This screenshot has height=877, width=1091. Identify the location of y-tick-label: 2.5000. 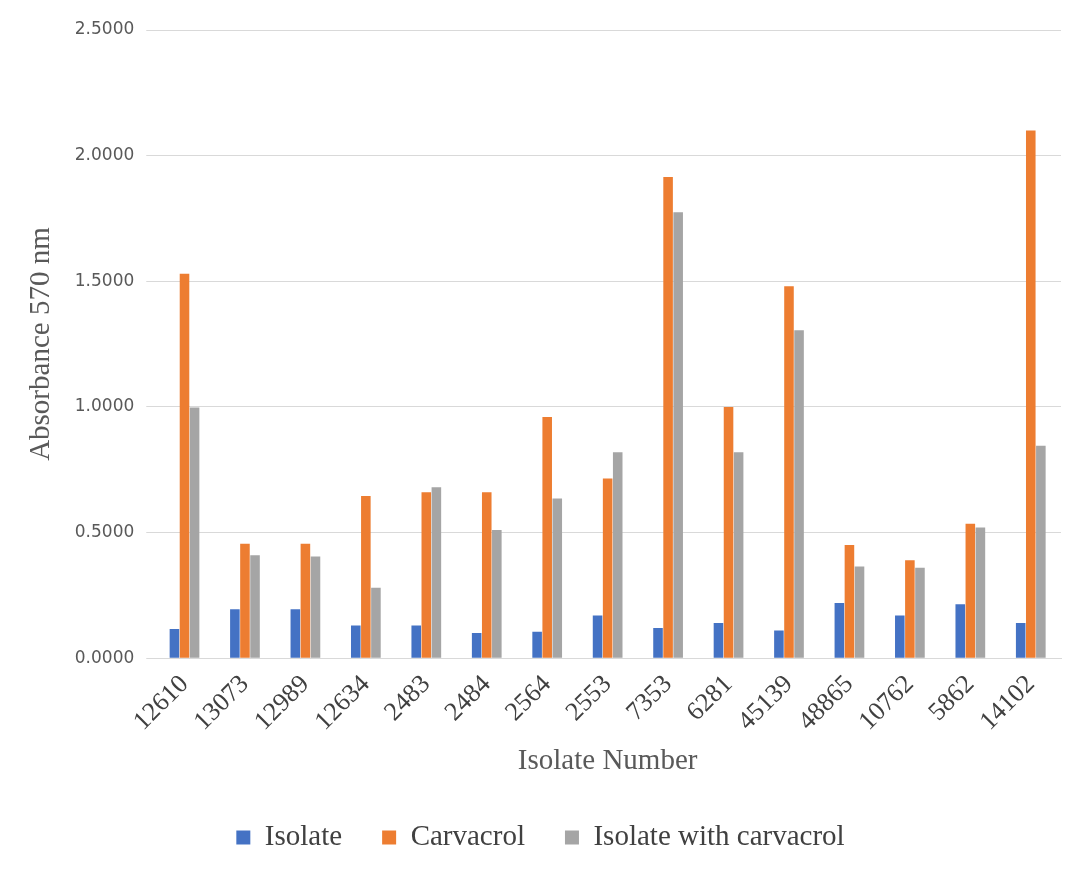
(104, 28).